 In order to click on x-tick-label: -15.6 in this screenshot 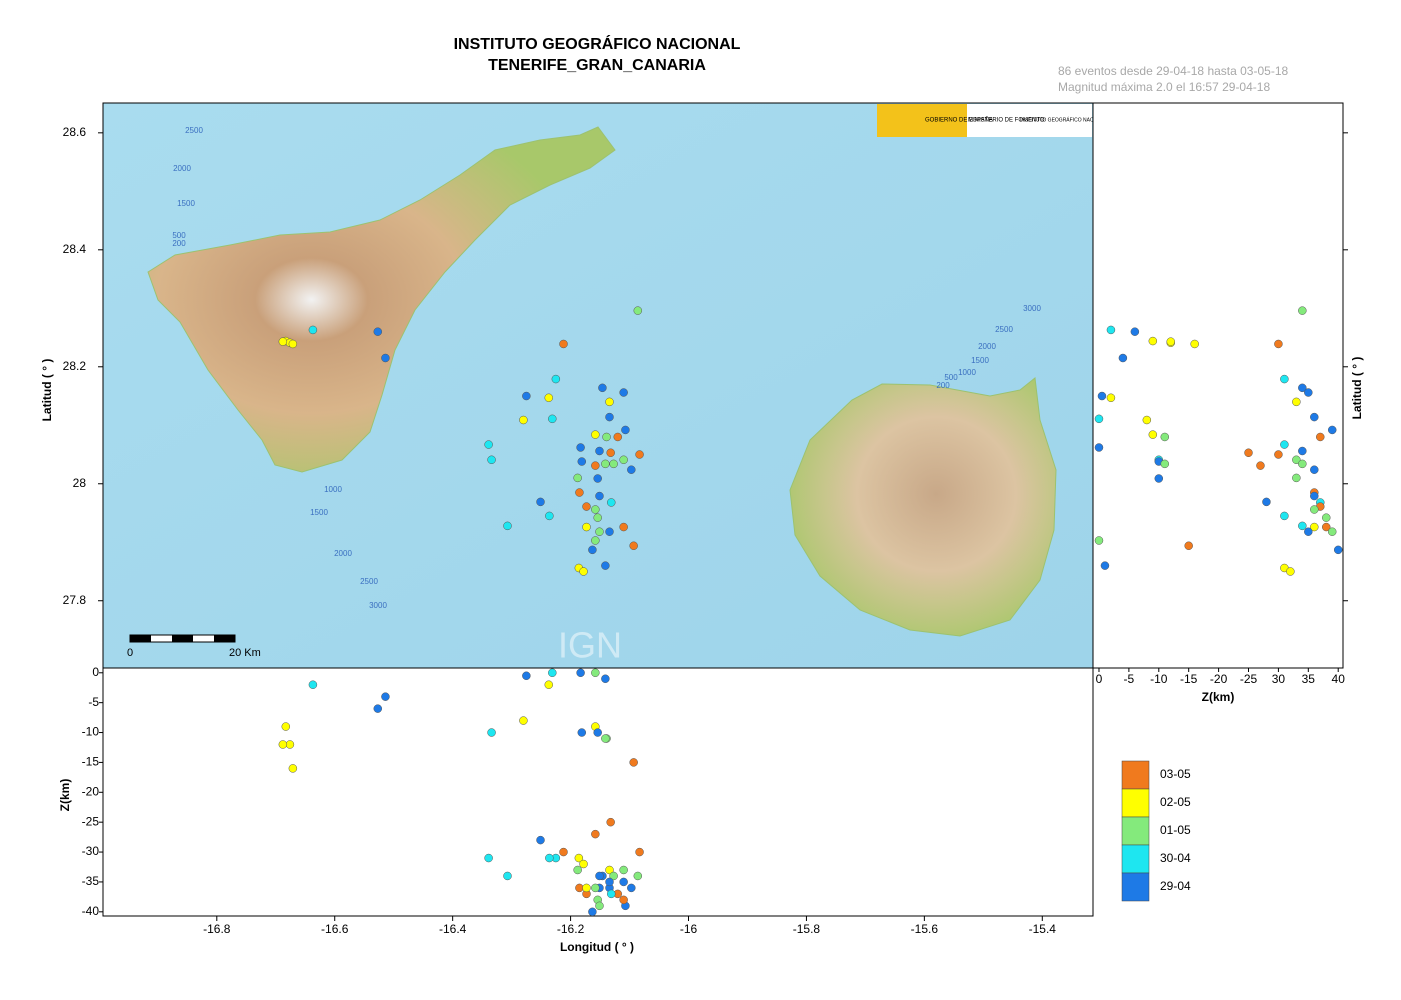, I will do `click(925, 929)`.